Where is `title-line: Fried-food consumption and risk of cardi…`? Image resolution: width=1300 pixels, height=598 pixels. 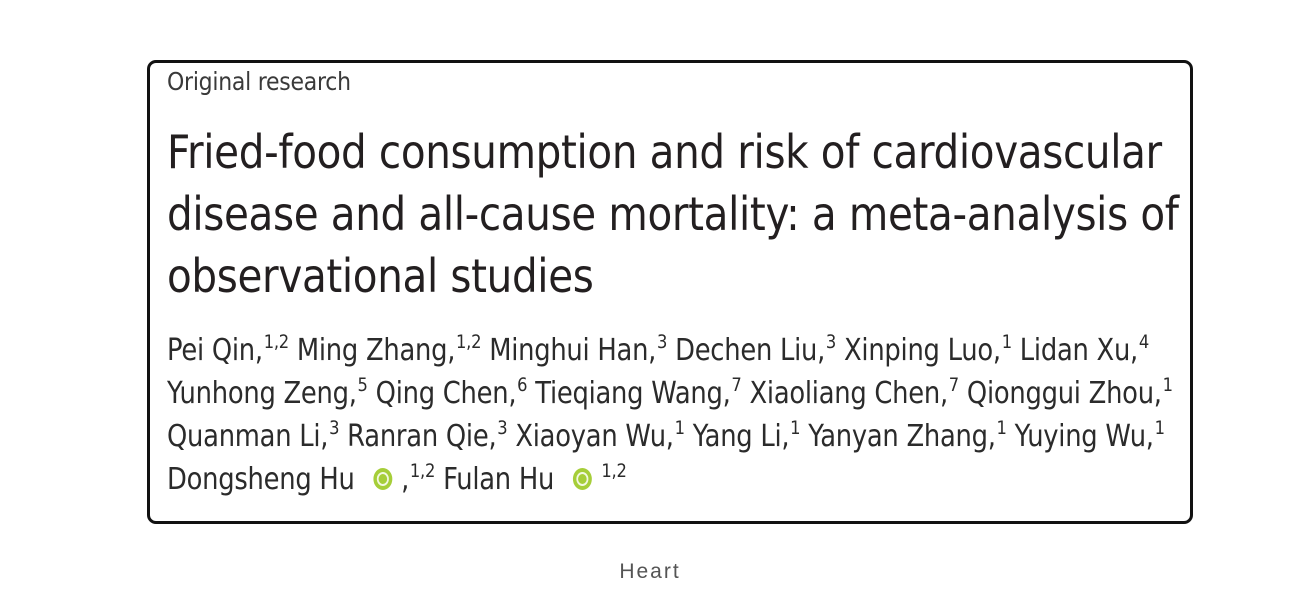 title-line: Fried-food consumption and risk of cardi… is located at coordinates (664, 152).